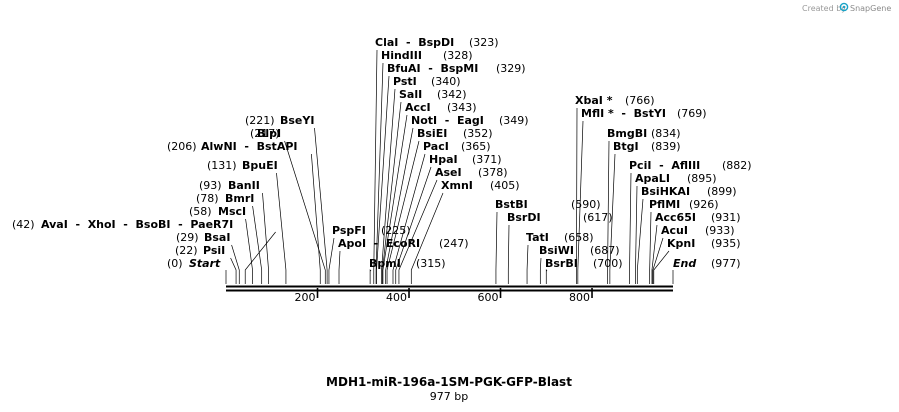 This screenshot has height=412, width=899. Describe the element at coordinates (462, 107) in the screenshot. I see `enzyme-position: (343)` at that location.